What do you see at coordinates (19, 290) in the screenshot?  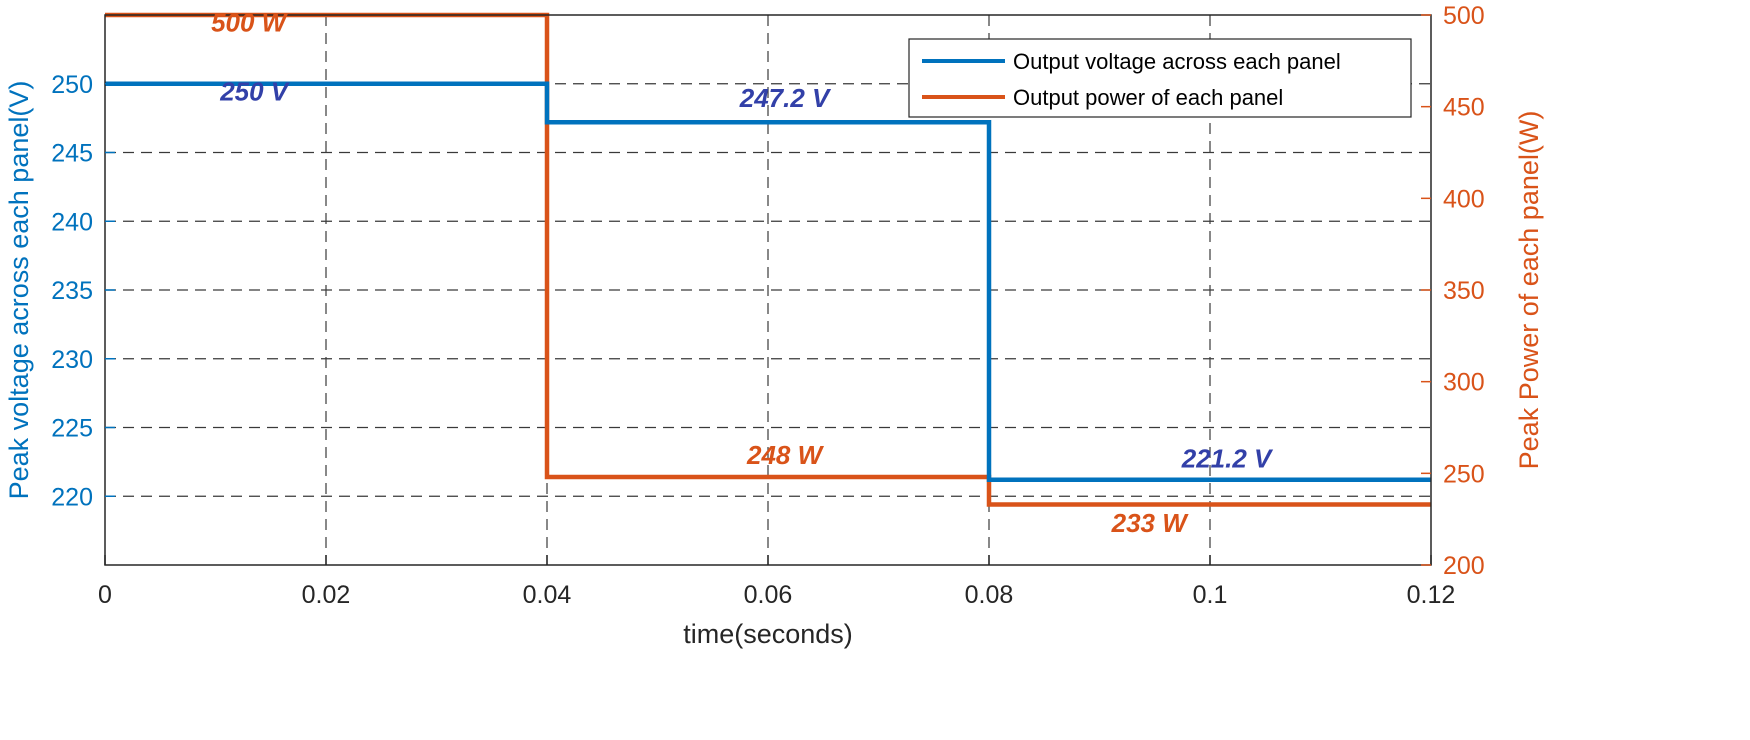 I see `y-axis-left-label: Peak voltage across each panel(V)` at bounding box center [19, 290].